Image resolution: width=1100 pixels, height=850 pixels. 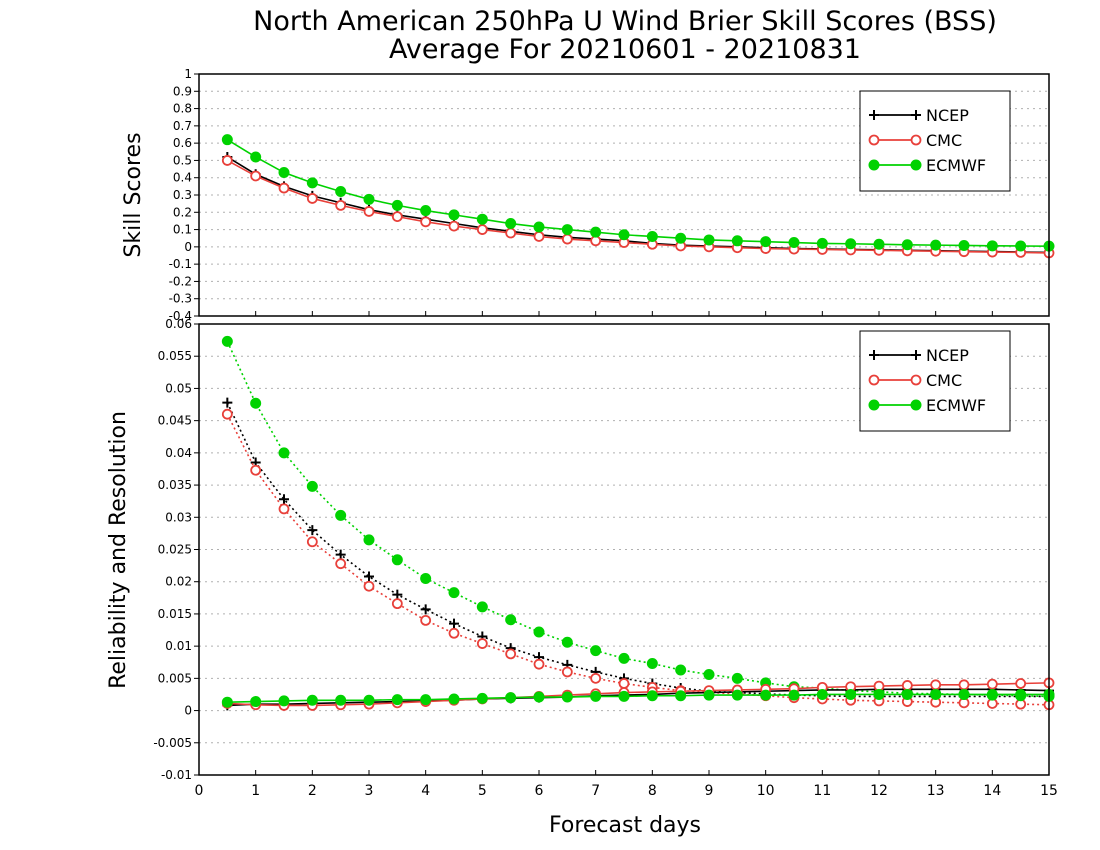 What do you see at coordinates (182, 143) in the screenshot?
I see `skill-y-tick-label: 0.6` at bounding box center [182, 143].